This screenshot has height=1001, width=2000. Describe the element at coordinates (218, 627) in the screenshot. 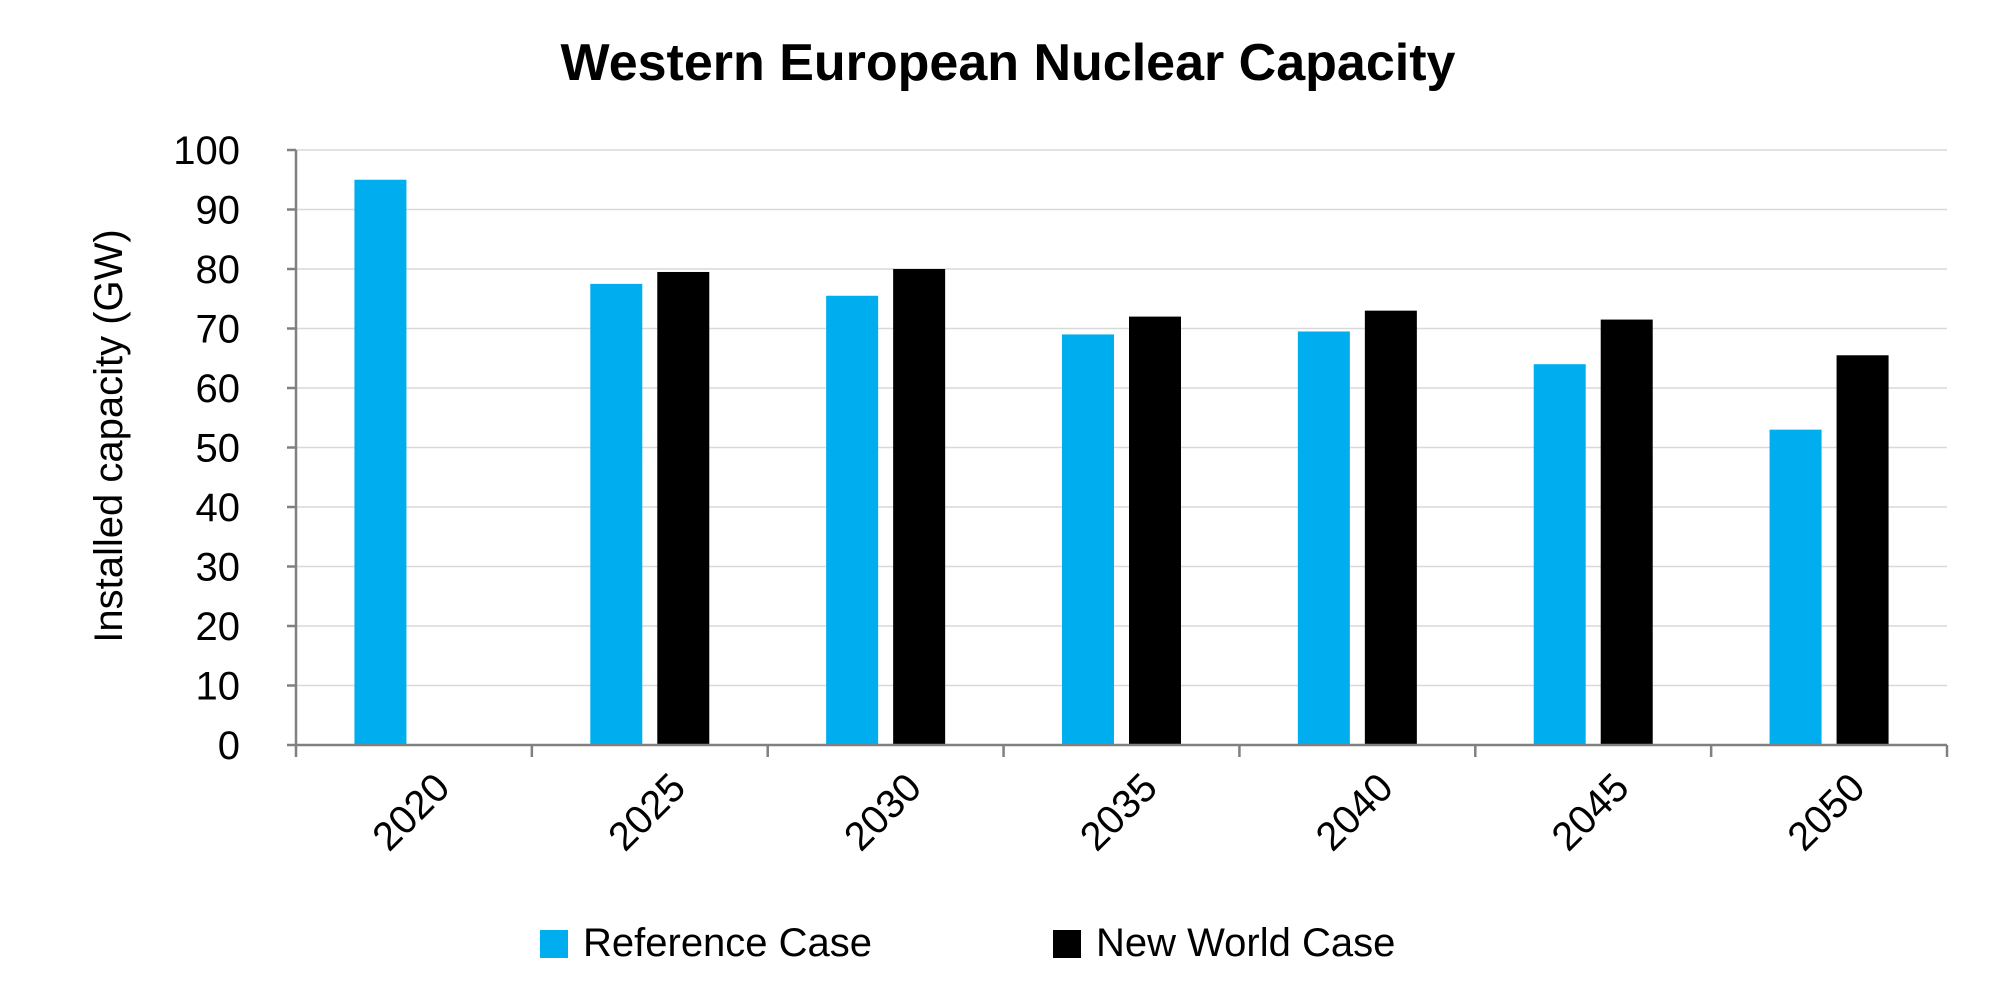

I see `y-tick-label: 20` at that location.